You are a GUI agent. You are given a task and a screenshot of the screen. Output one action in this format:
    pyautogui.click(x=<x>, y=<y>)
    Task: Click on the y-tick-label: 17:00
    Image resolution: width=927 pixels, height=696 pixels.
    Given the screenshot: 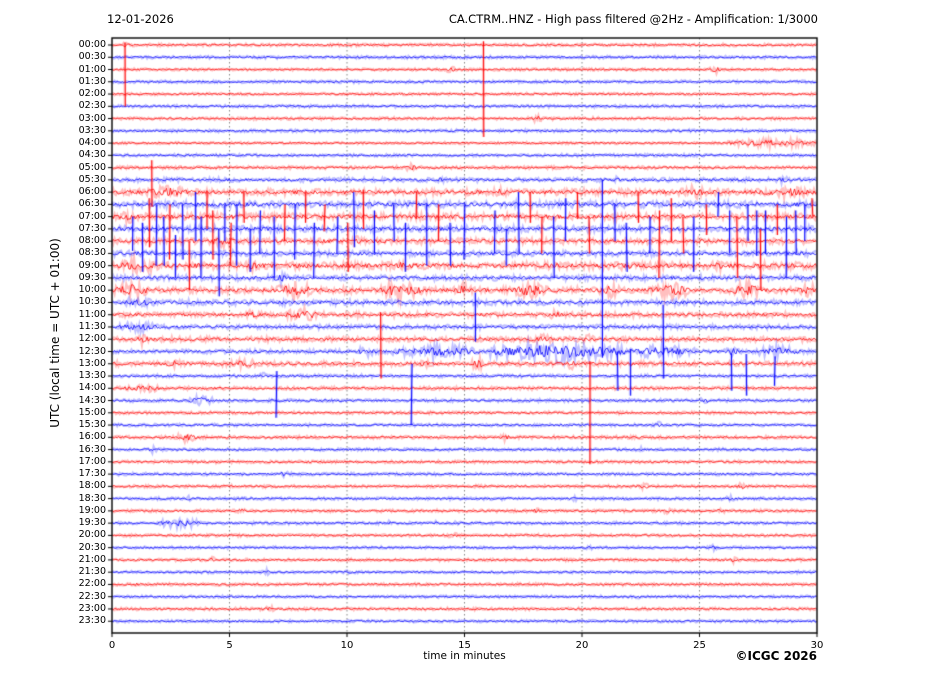 What is the action you would take?
    pyautogui.click(x=92, y=461)
    